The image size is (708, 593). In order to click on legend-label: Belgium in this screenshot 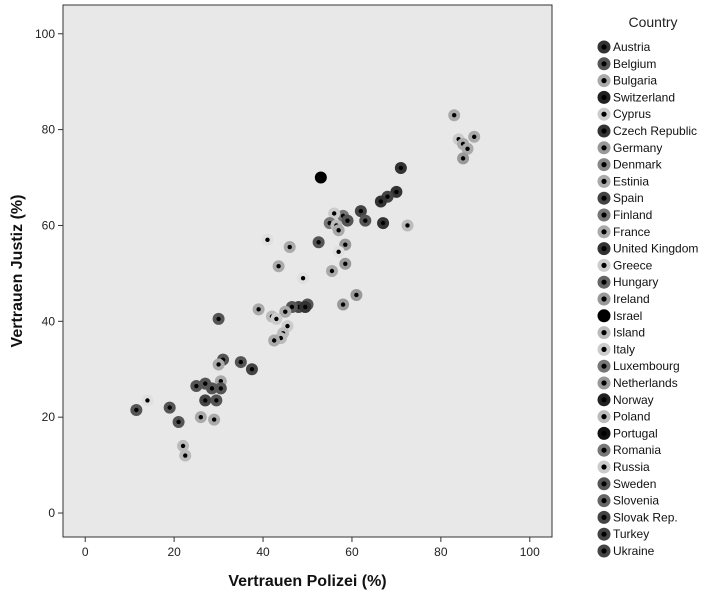, I will do `click(634, 64)`.